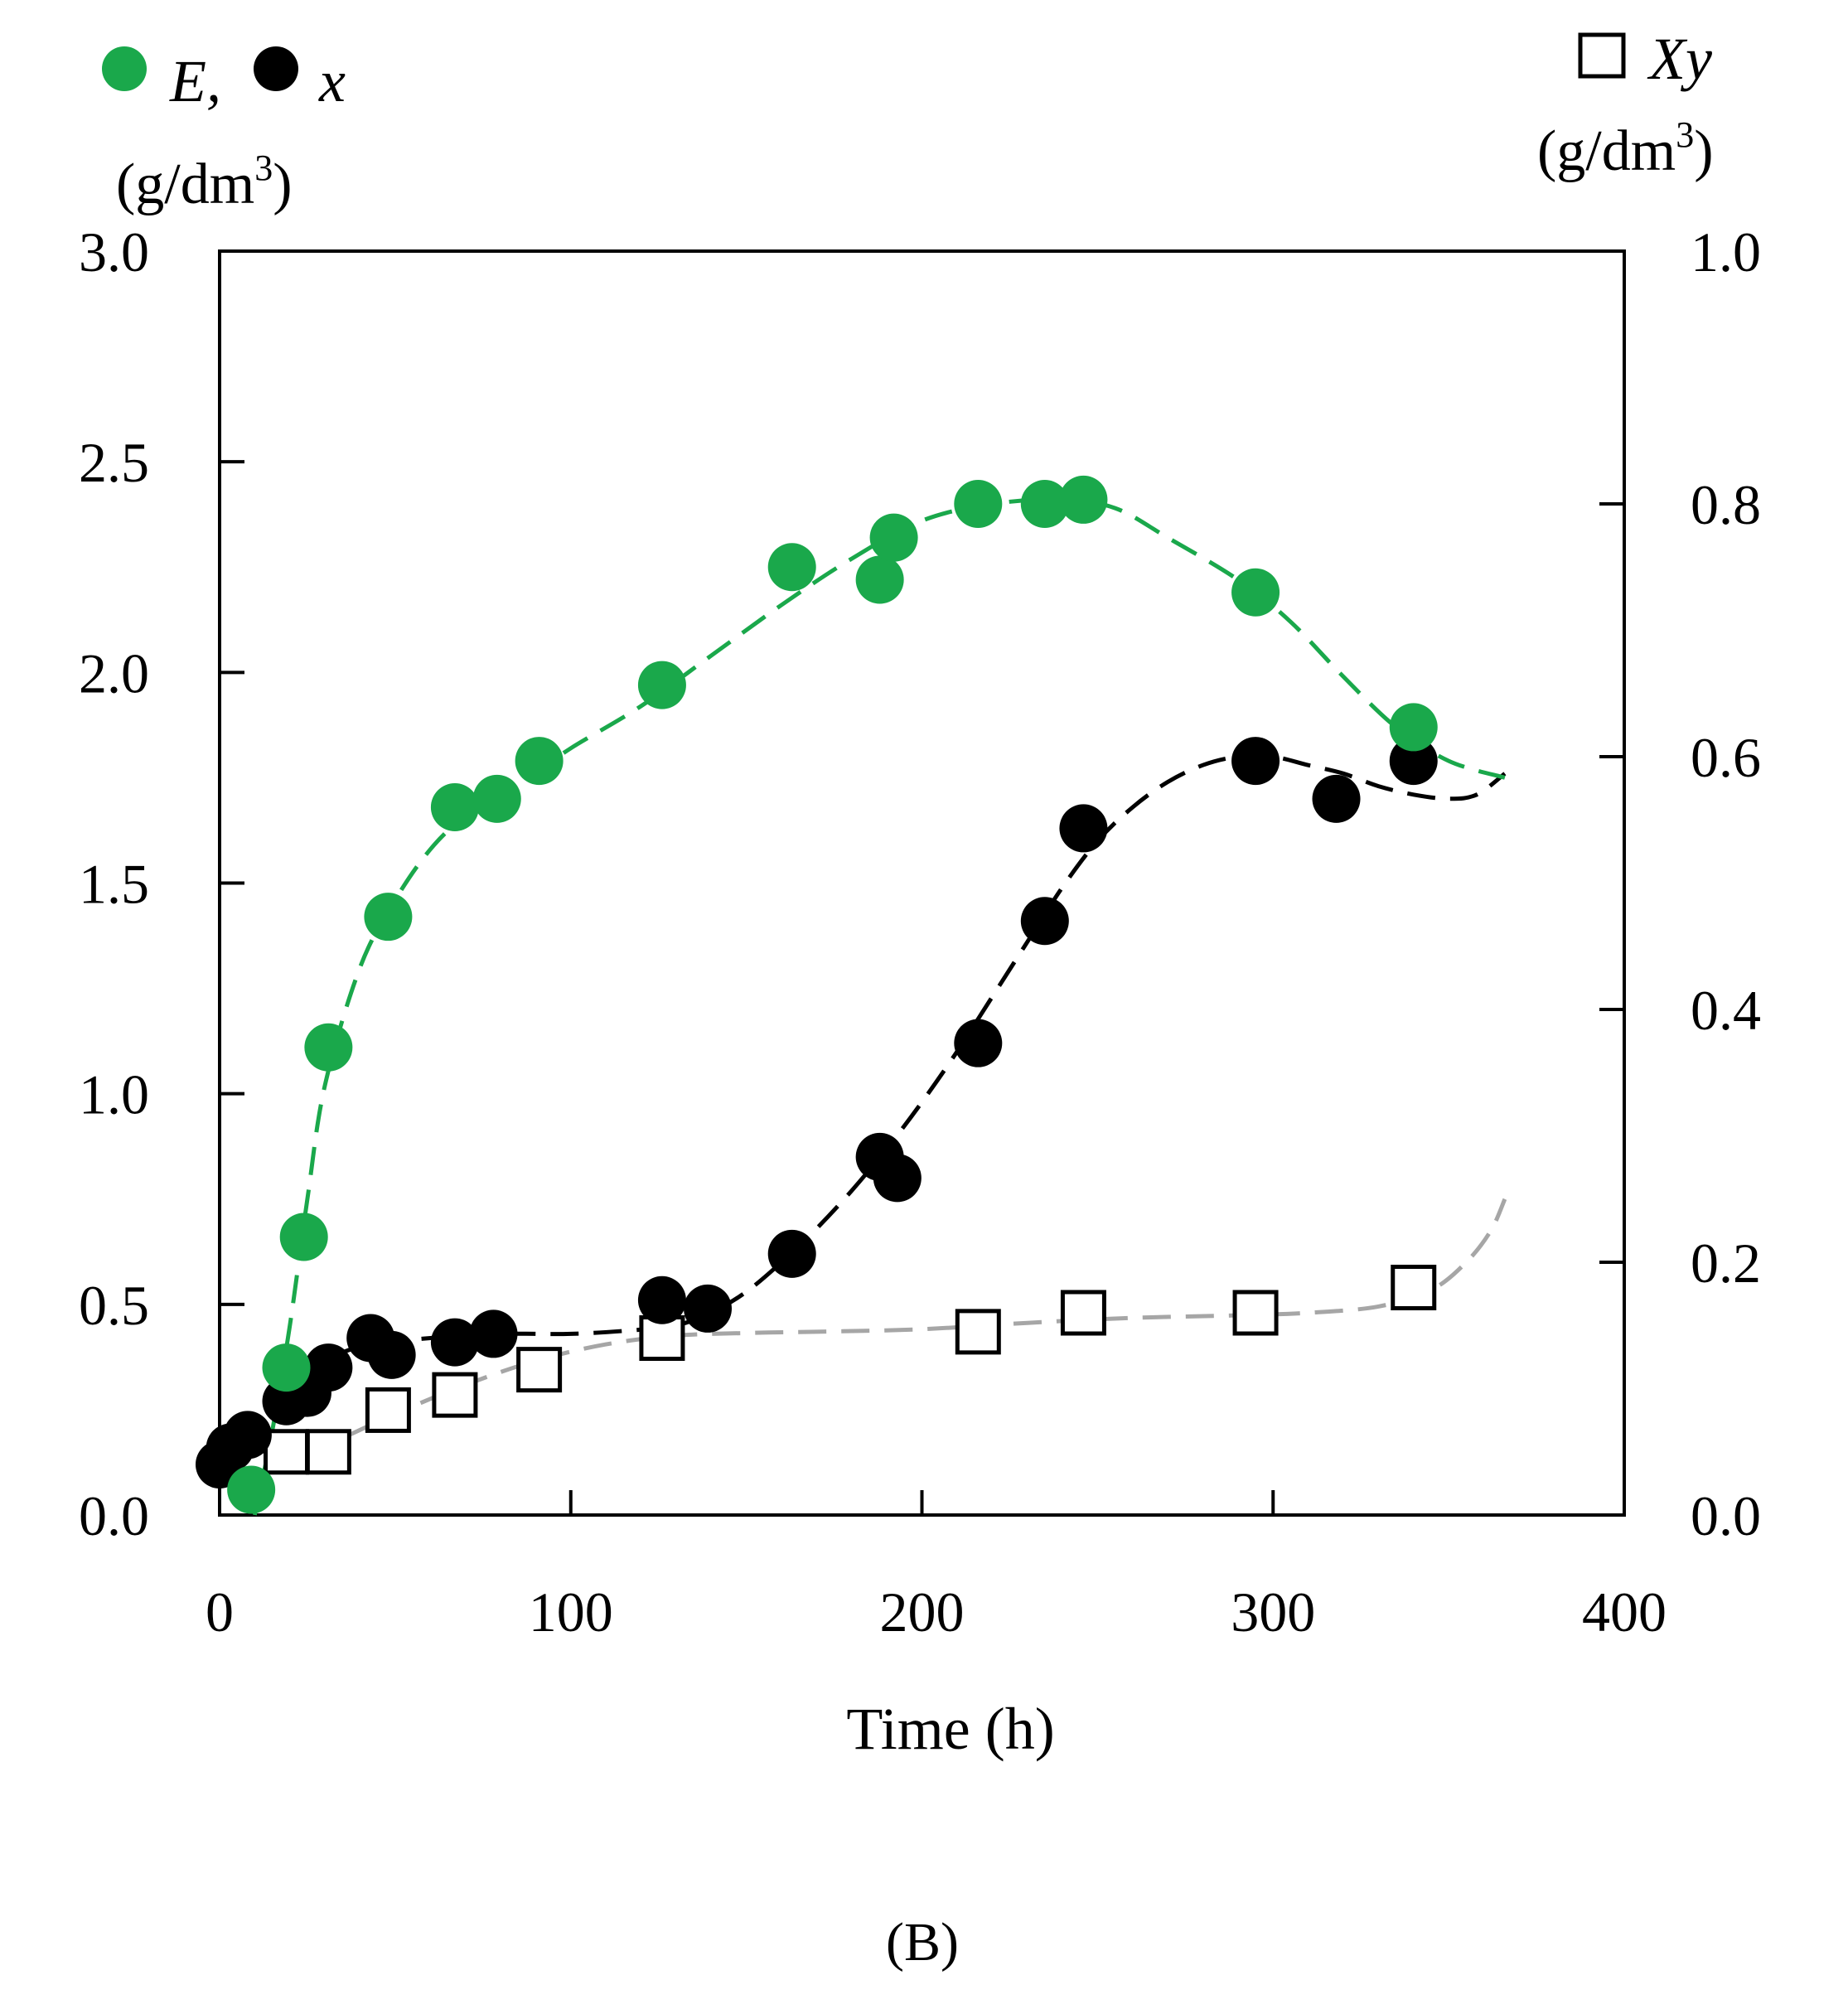 This screenshot has width=1848, height=2004. What do you see at coordinates (1679, 59) in the screenshot?
I see `legend-label-Xy: Xy` at bounding box center [1679, 59].